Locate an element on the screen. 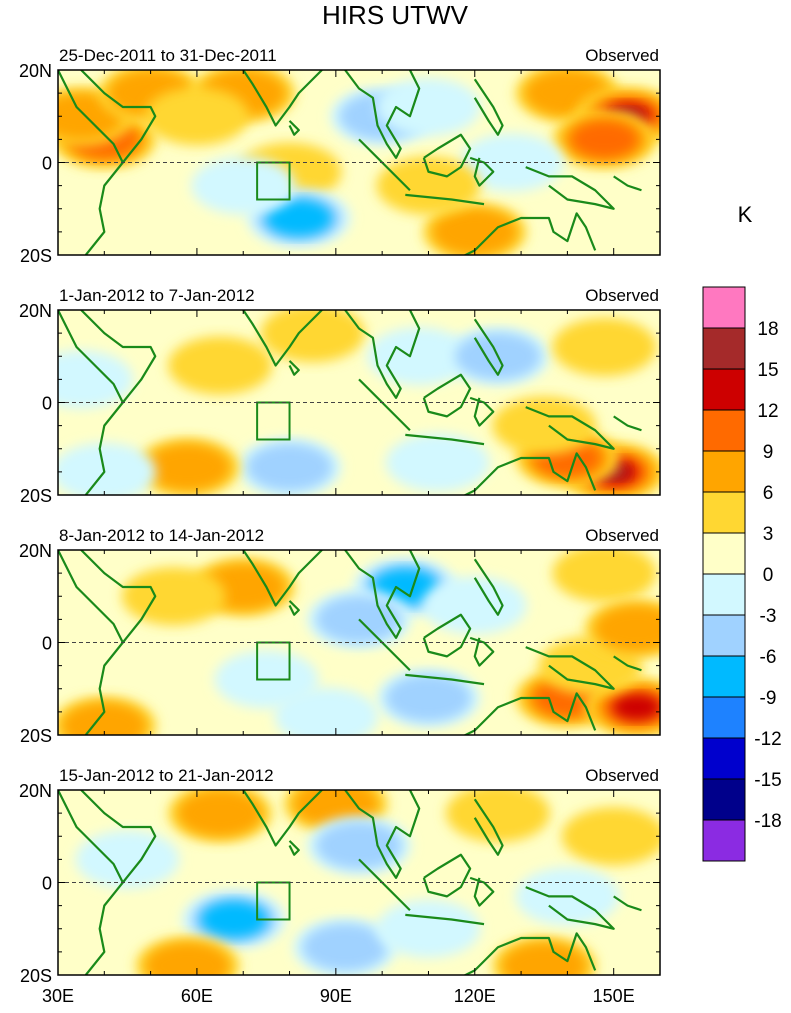 The width and height of the screenshot is (791, 1013). colorbar-label: 6 is located at coordinates (768, 493).